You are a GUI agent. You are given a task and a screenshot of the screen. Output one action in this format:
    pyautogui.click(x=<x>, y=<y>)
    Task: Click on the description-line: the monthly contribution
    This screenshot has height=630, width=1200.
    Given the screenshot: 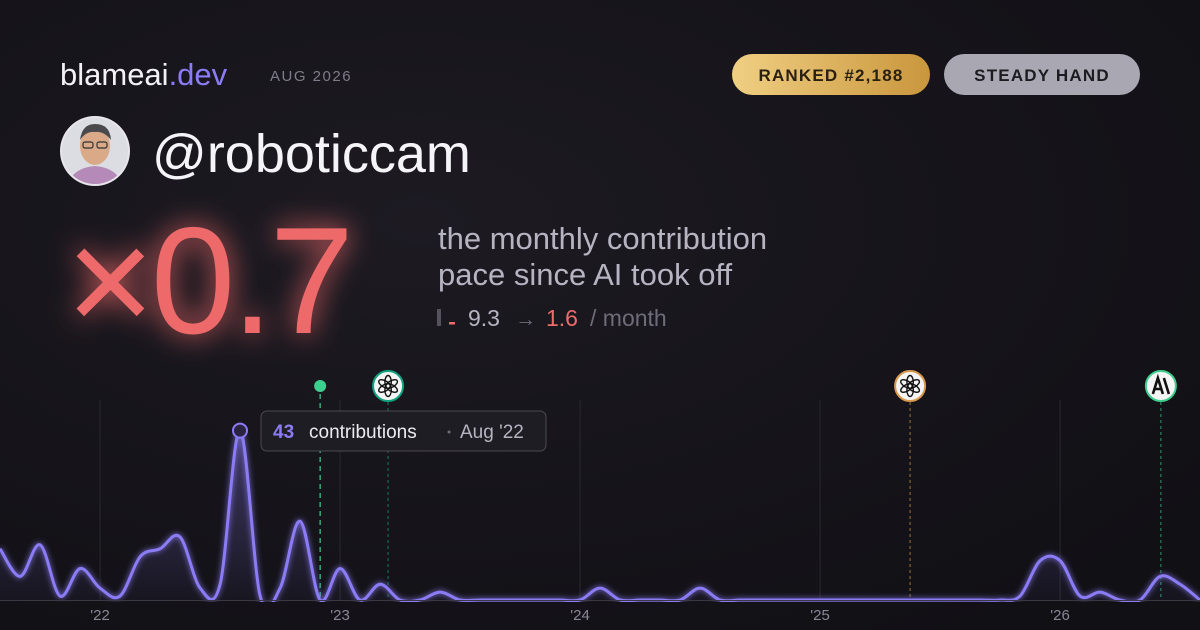 What is the action you would take?
    pyautogui.click(x=602, y=238)
    